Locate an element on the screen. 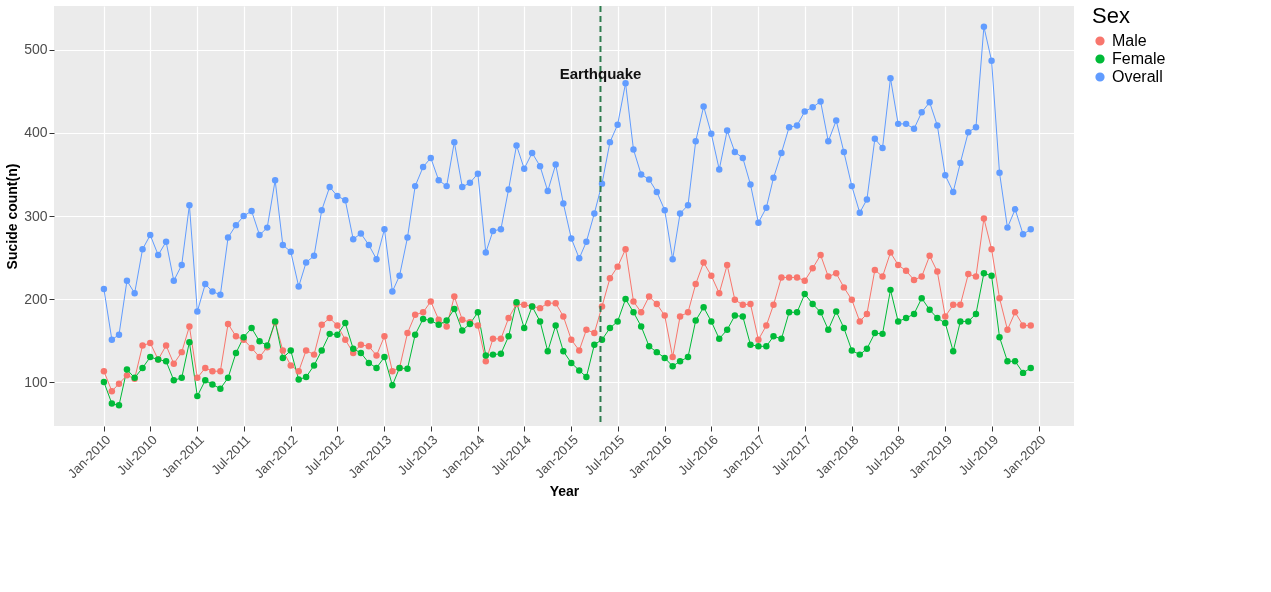 Image resolution: width=1271 pixels, height=592 pixels. y-tick-label: 300 is located at coordinates (36, 215).